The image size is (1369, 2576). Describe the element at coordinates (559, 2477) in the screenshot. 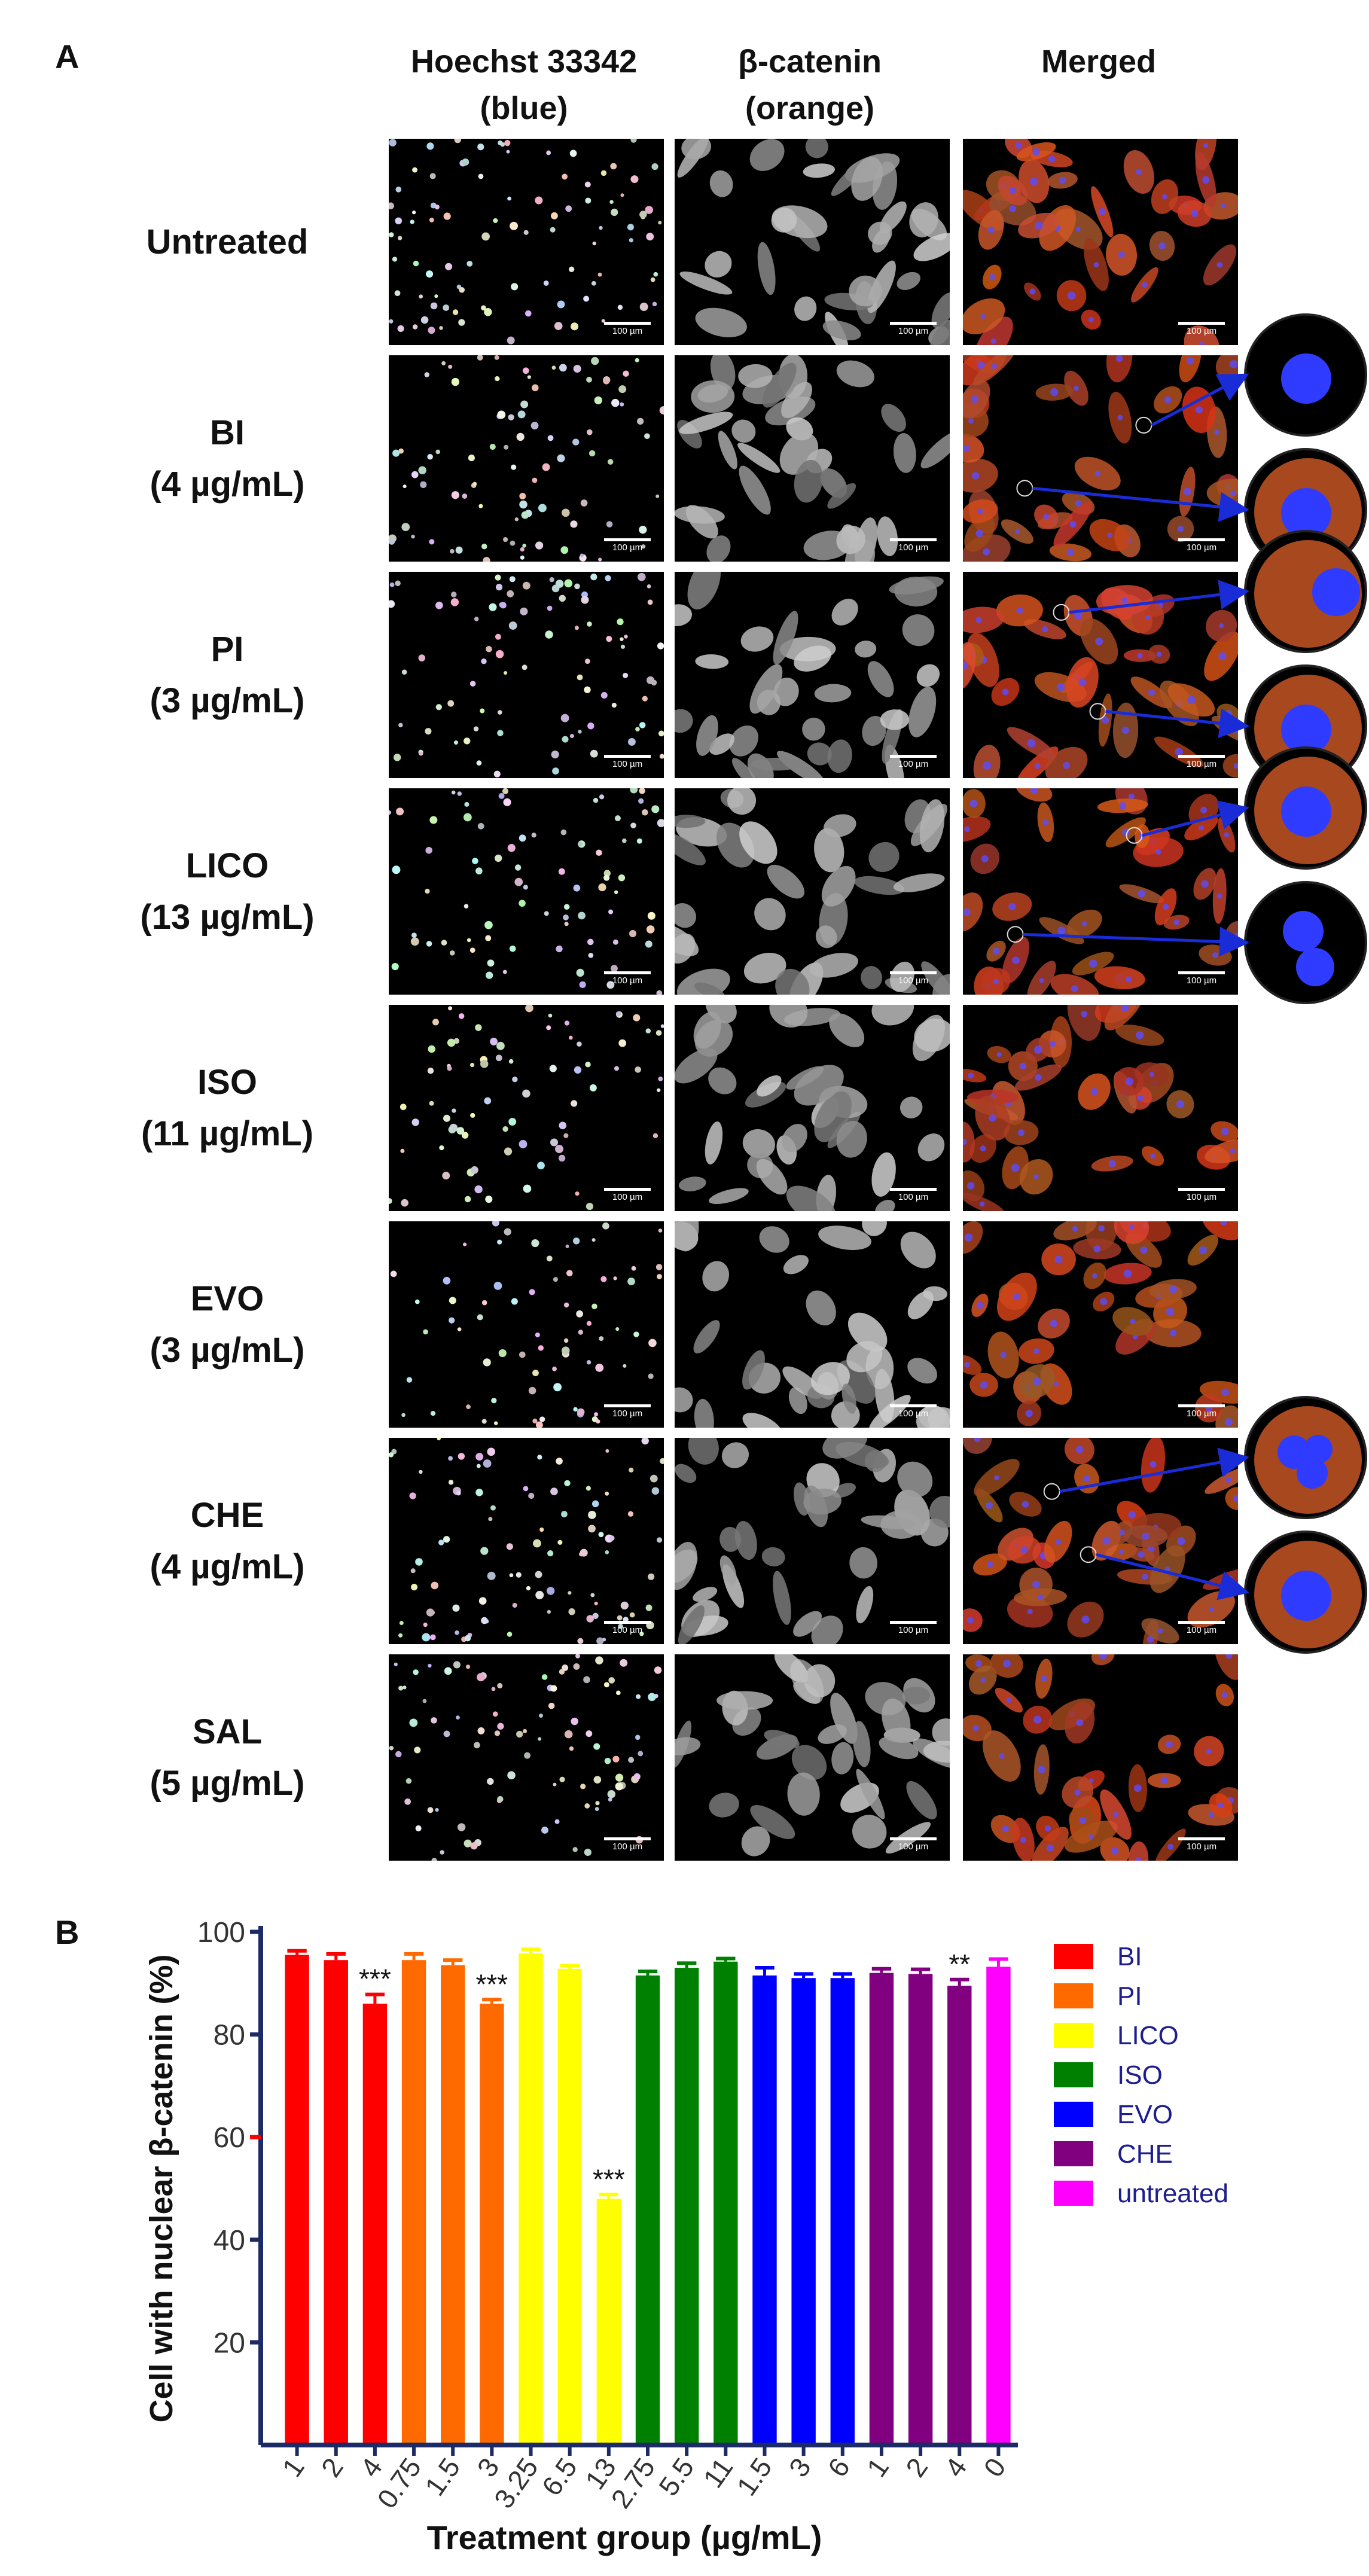

I see `x-tick-label: 6.5` at that location.